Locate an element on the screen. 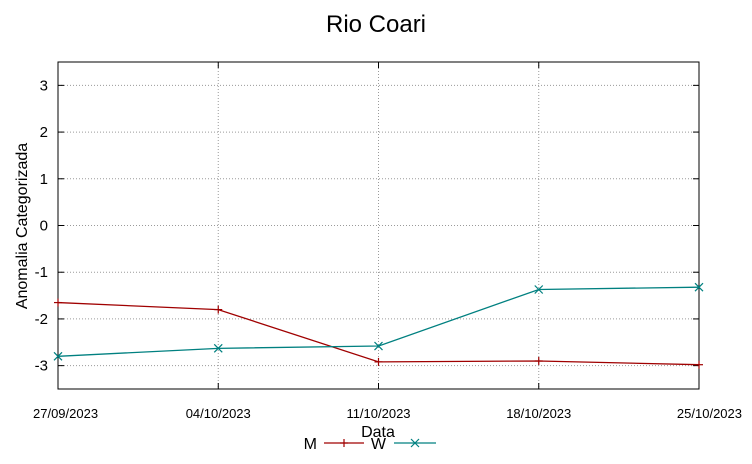  y-axis-label: Anomalia Categorizada is located at coordinates (22, 226).